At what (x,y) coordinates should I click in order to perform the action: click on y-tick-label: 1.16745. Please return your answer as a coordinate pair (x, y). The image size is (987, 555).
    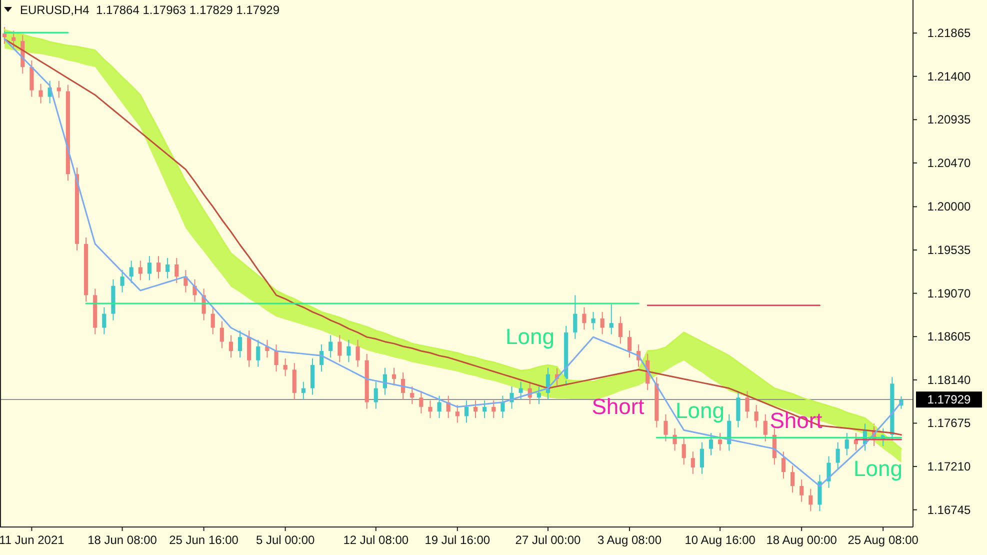
    Looking at the image, I should click on (949, 509).